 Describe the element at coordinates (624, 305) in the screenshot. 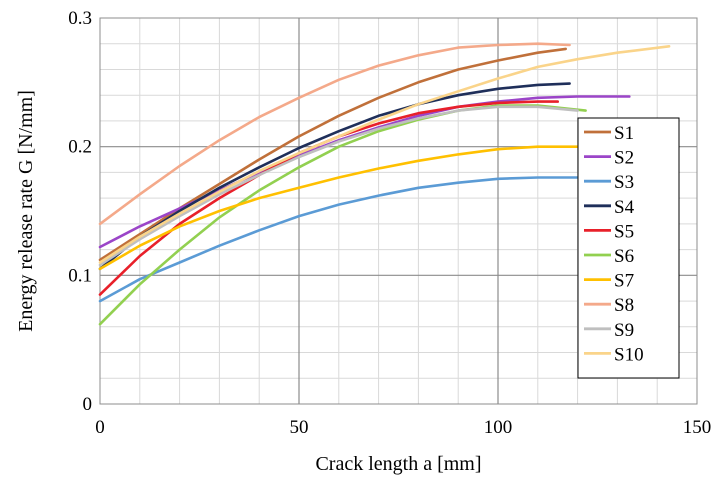

I see `legend-label-s8: S8` at that location.